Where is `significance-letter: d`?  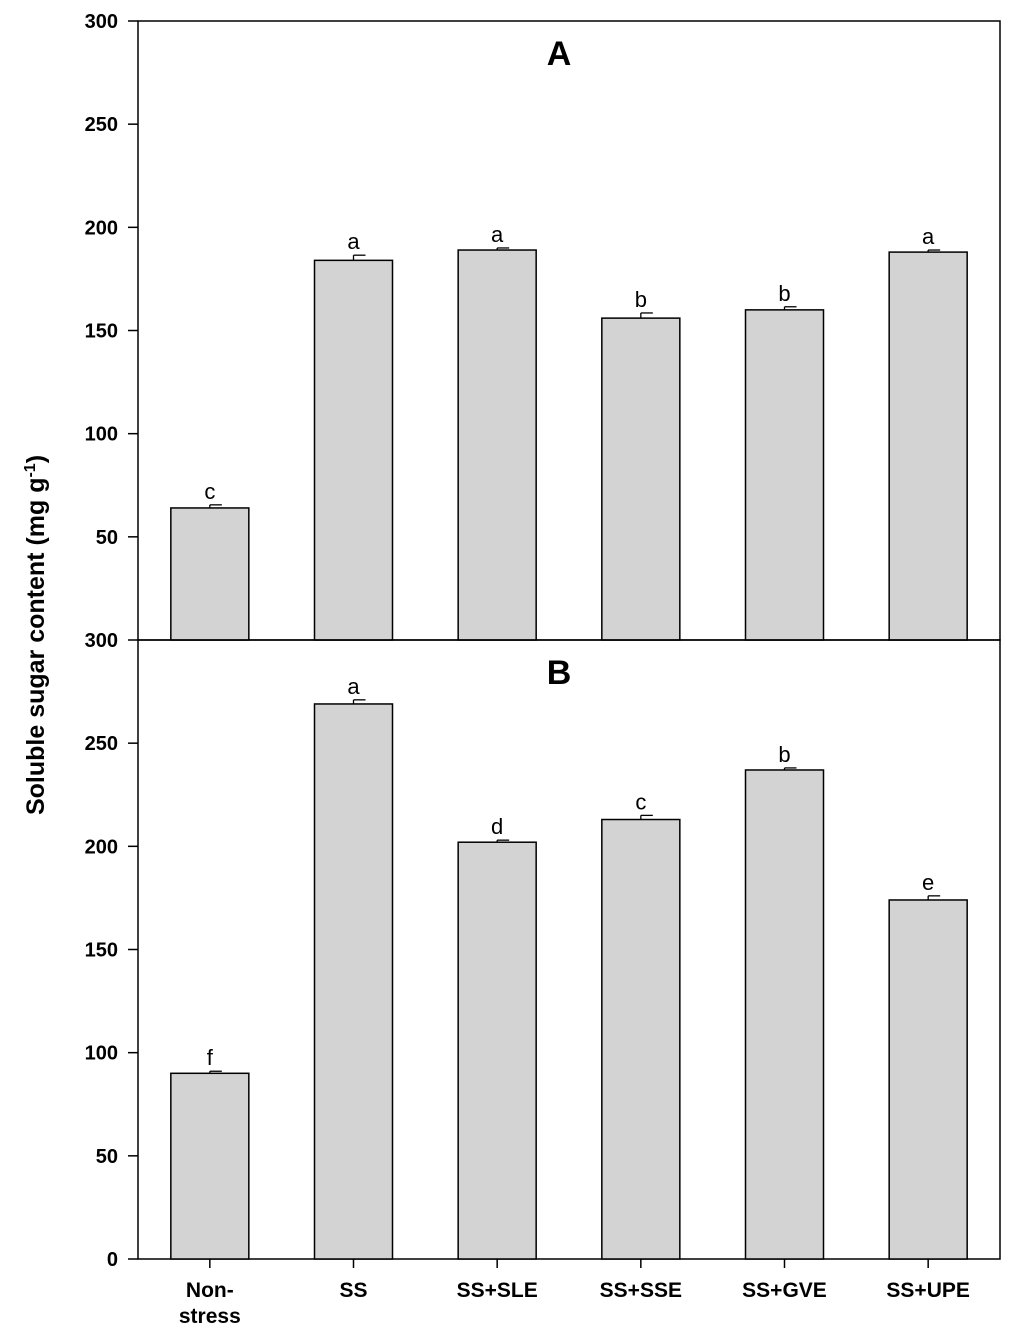 significance-letter: d is located at coordinates (497, 826).